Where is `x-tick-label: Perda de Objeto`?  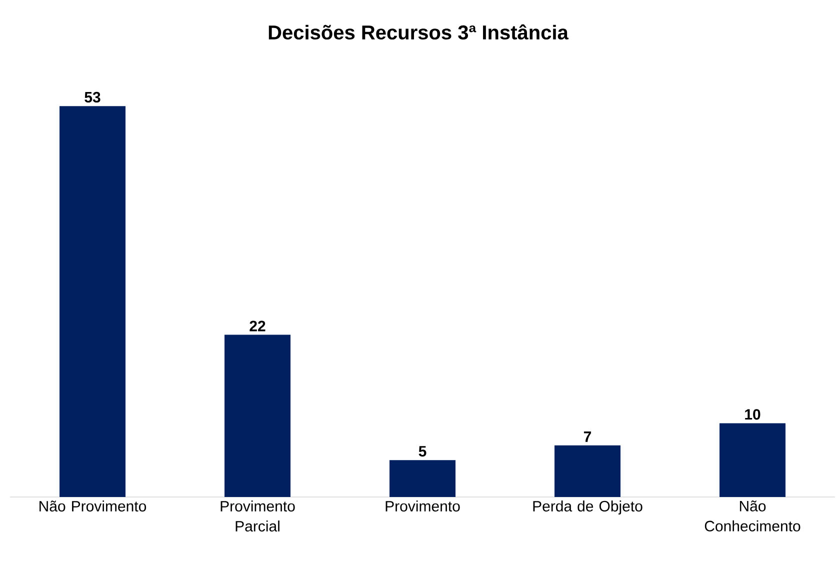 x-tick-label: Perda de Objeto is located at coordinates (587, 507).